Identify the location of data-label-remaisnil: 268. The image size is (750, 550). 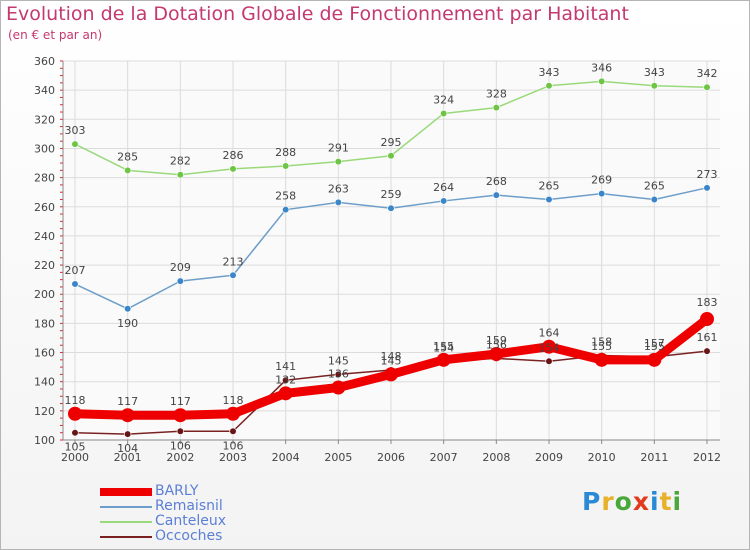
(496, 181).